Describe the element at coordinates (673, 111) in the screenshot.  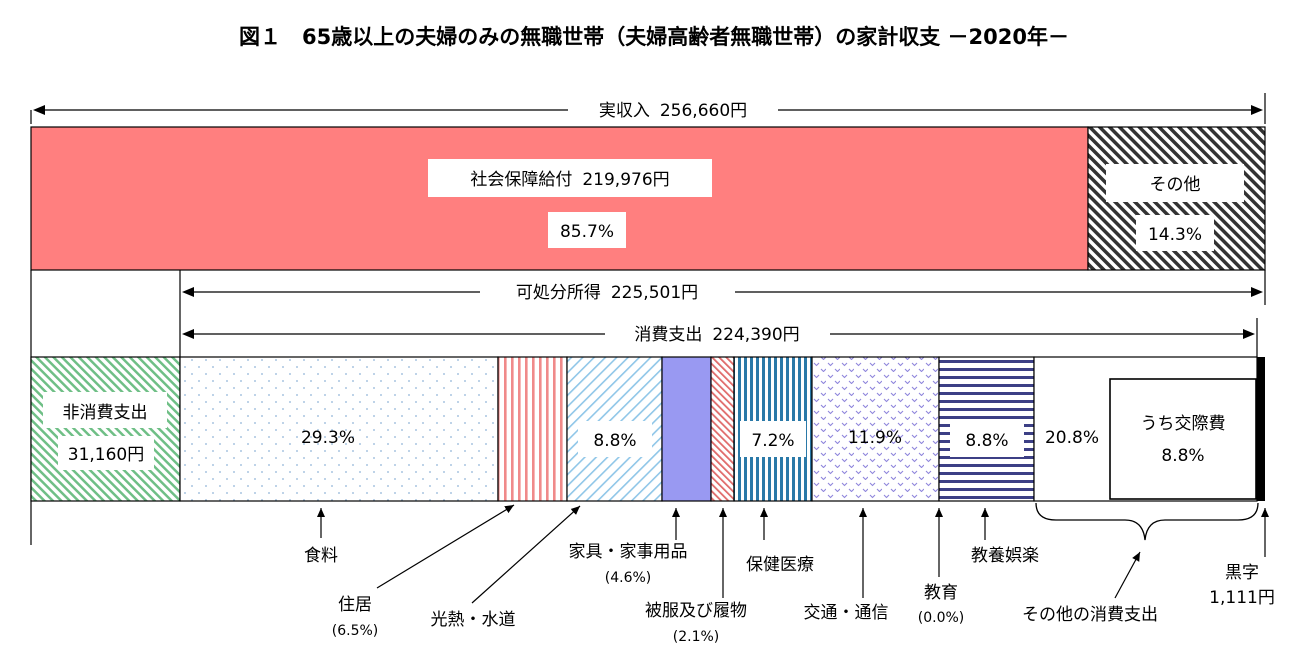
I see `income-total-label: 実収入 256,660円` at that location.